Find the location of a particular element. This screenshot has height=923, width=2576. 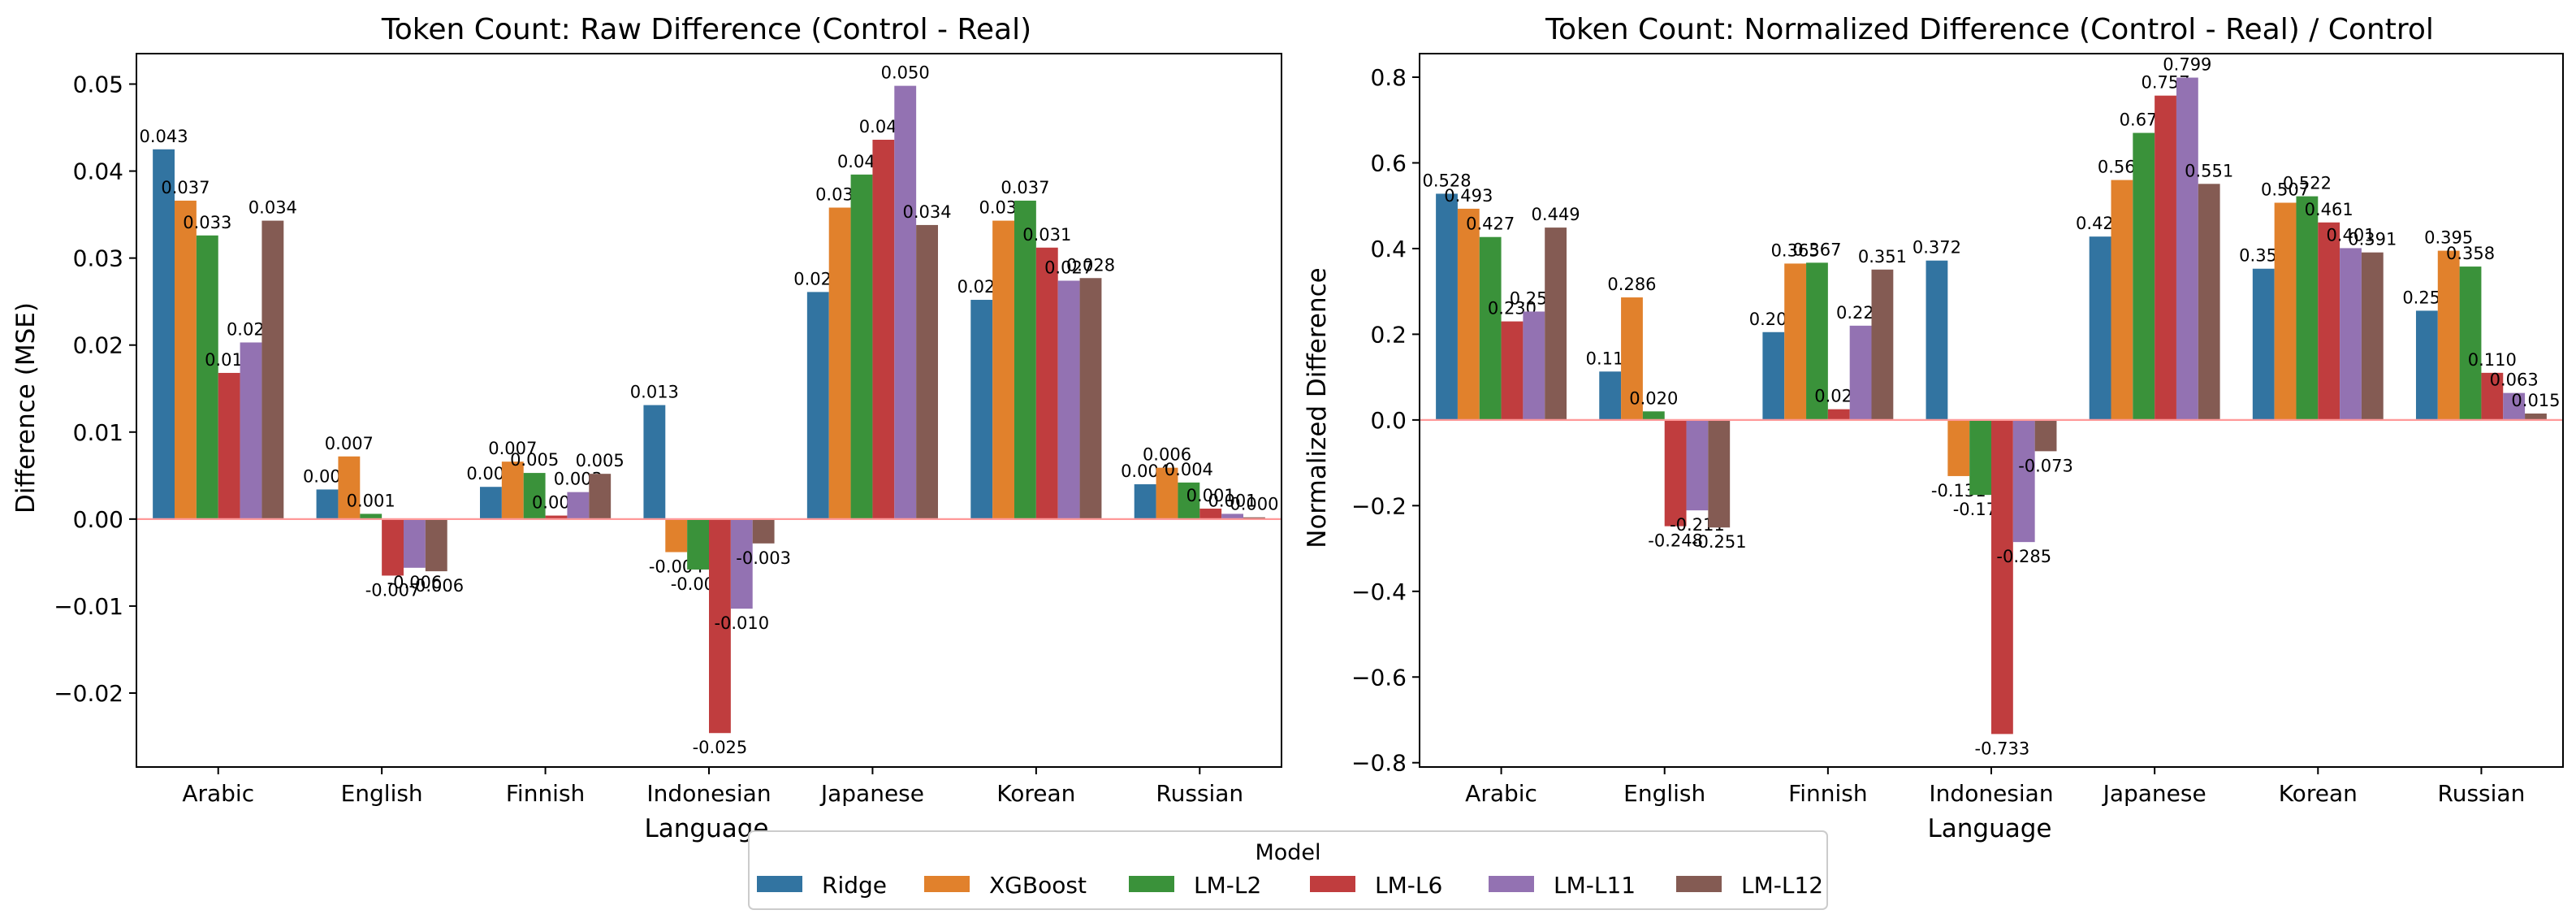

y-tick-label: 0.04 is located at coordinates (98, 171).